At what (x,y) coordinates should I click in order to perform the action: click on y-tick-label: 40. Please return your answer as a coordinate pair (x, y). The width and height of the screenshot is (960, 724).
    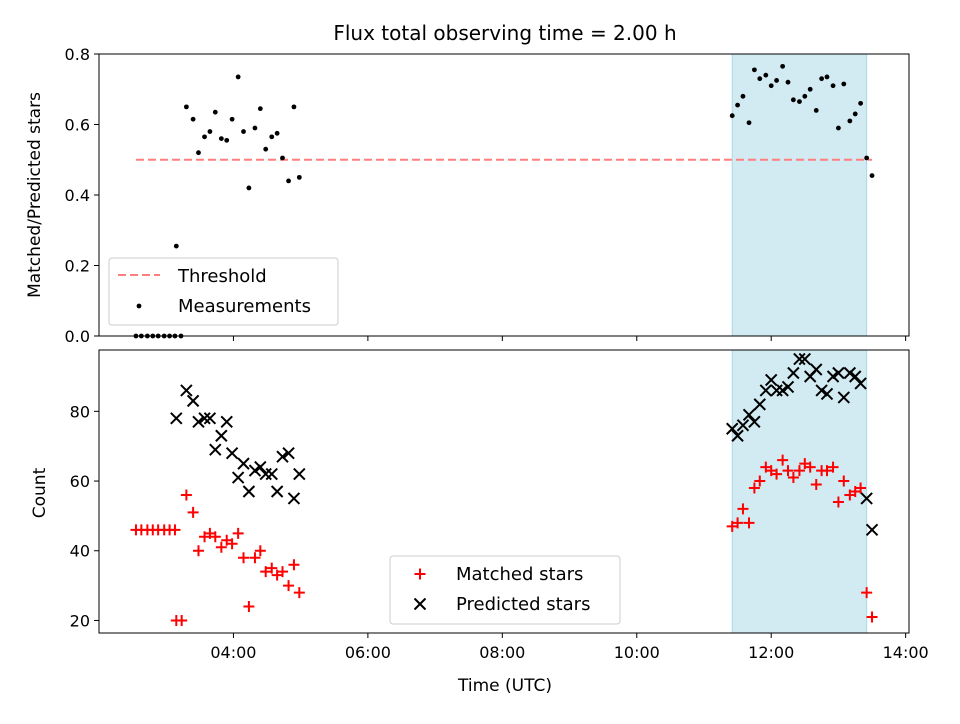
    Looking at the image, I should click on (80, 551).